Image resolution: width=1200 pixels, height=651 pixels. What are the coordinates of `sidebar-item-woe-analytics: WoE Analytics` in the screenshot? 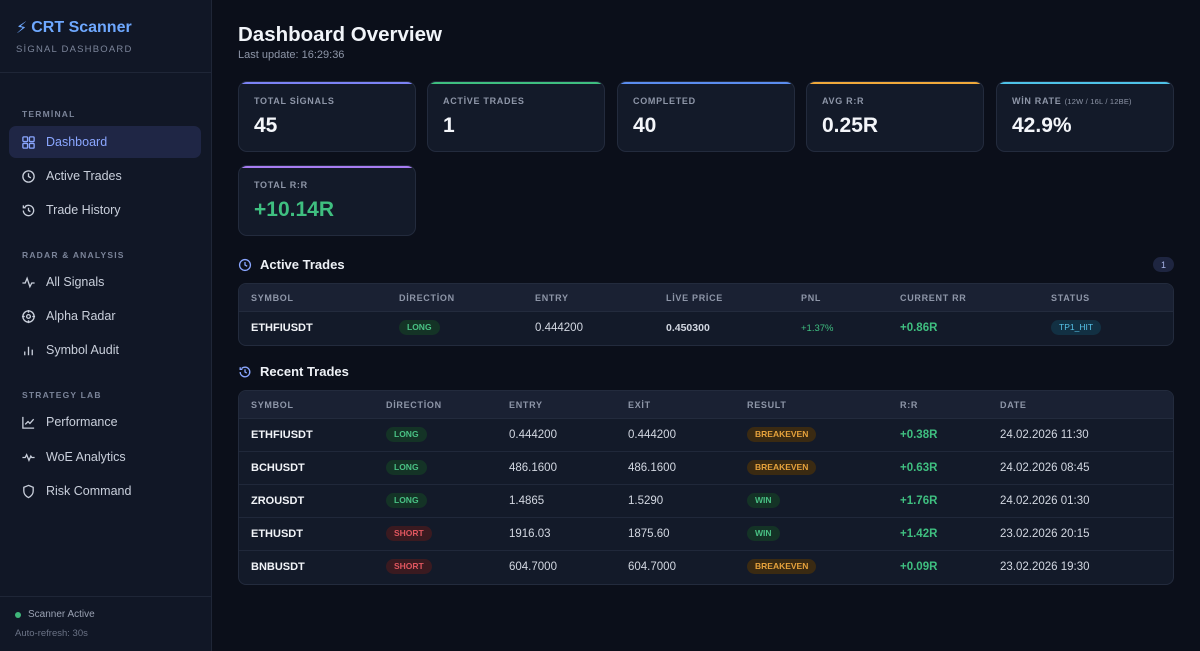 It's located at (105, 457).